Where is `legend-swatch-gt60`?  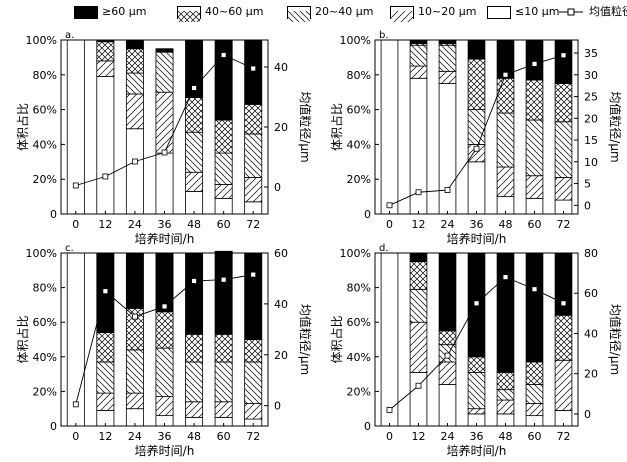
legend-swatch-gt60 is located at coordinates (86, 12).